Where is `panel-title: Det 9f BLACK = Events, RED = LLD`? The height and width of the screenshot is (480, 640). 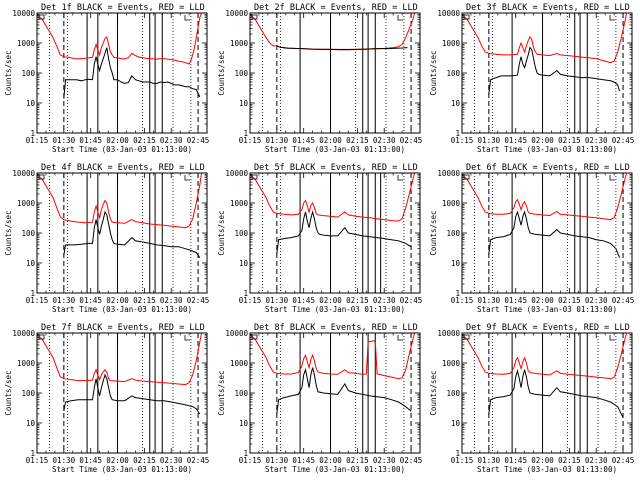 panel-title: Det 9f BLACK = Events, RED = LLD is located at coordinates (548, 328).